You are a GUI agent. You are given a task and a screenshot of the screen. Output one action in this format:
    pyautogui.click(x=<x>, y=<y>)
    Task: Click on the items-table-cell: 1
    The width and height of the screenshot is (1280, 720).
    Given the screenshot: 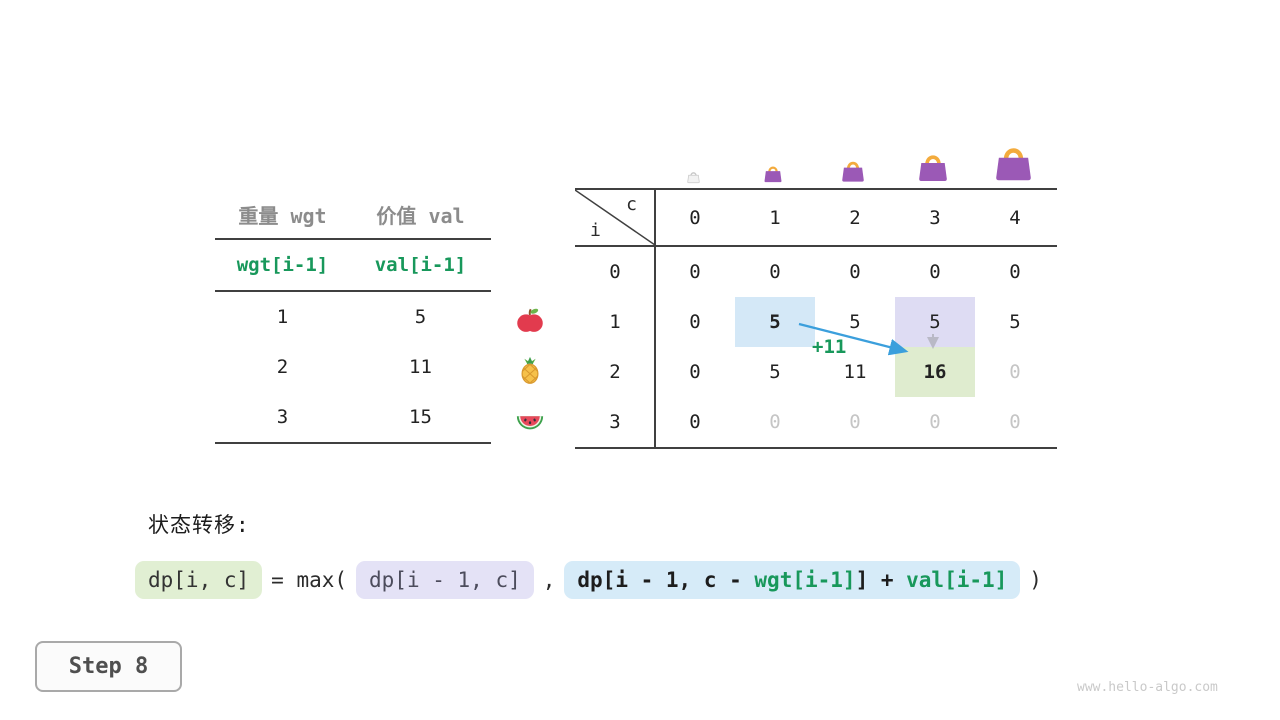 What is the action you would take?
    pyautogui.click(x=282, y=317)
    